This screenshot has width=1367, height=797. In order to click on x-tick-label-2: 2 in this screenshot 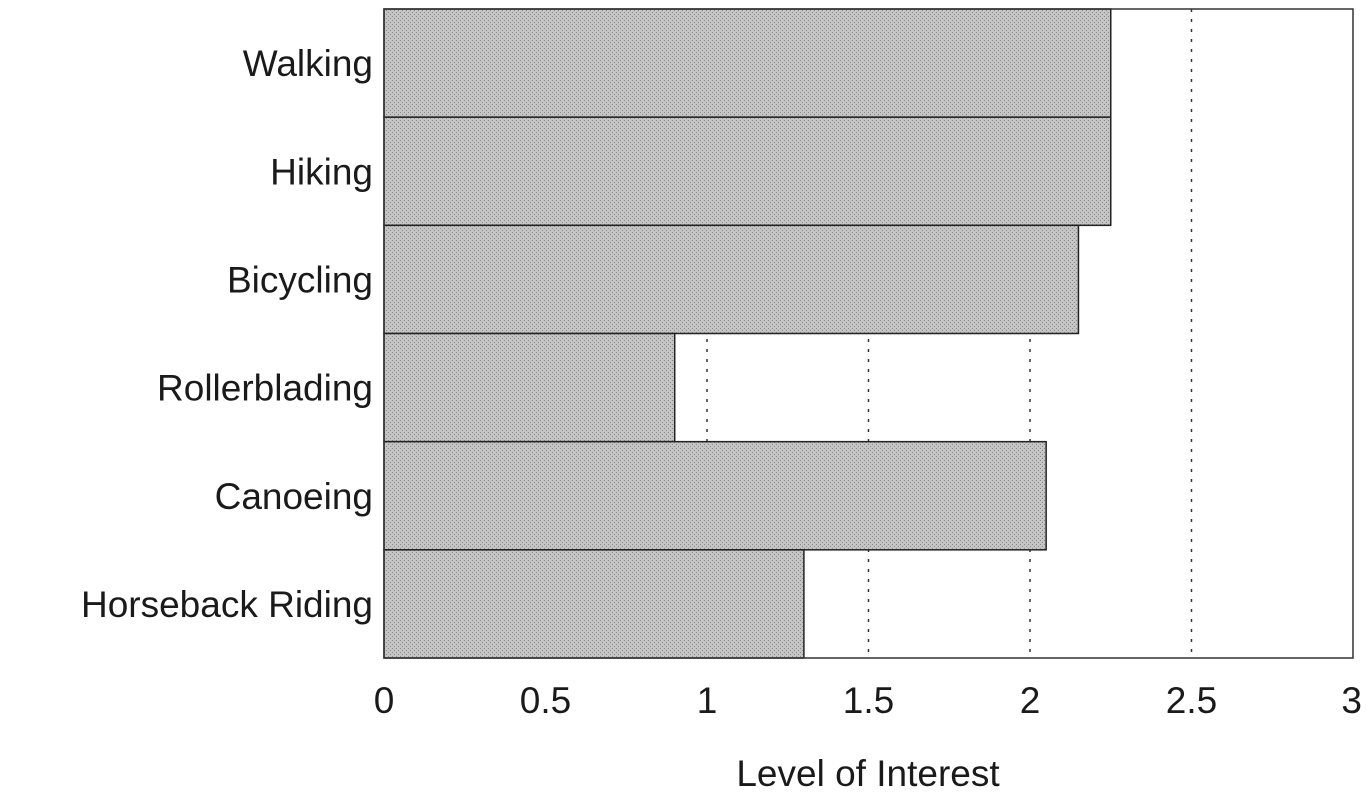, I will do `click(1030, 700)`.